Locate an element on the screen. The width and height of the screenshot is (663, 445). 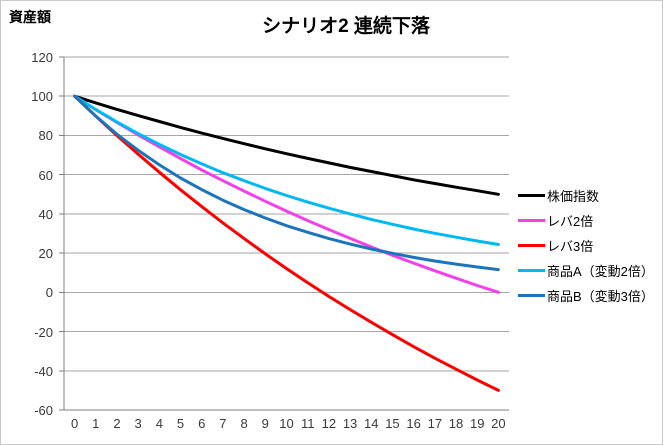
x-tick-label: 10 is located at coordinates (286, 423).